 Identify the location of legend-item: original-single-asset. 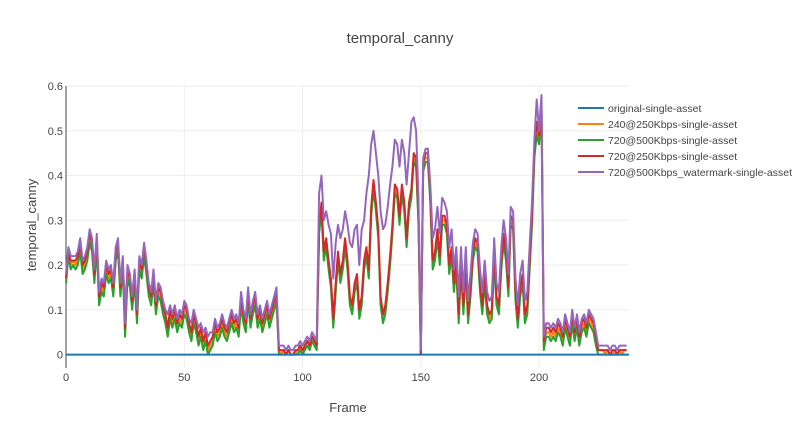
(639, 109).